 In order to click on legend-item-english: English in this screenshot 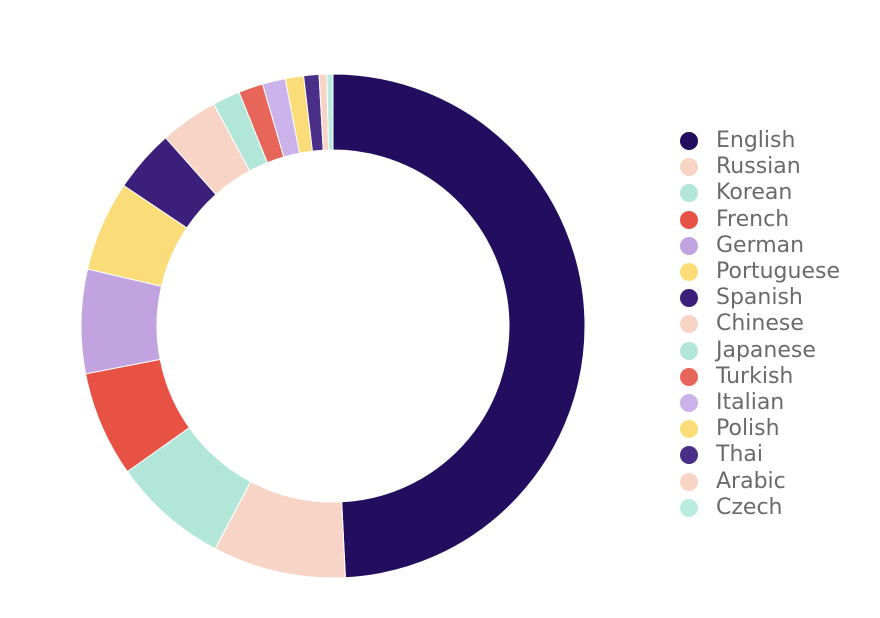, I will do `click(760, 141)`.